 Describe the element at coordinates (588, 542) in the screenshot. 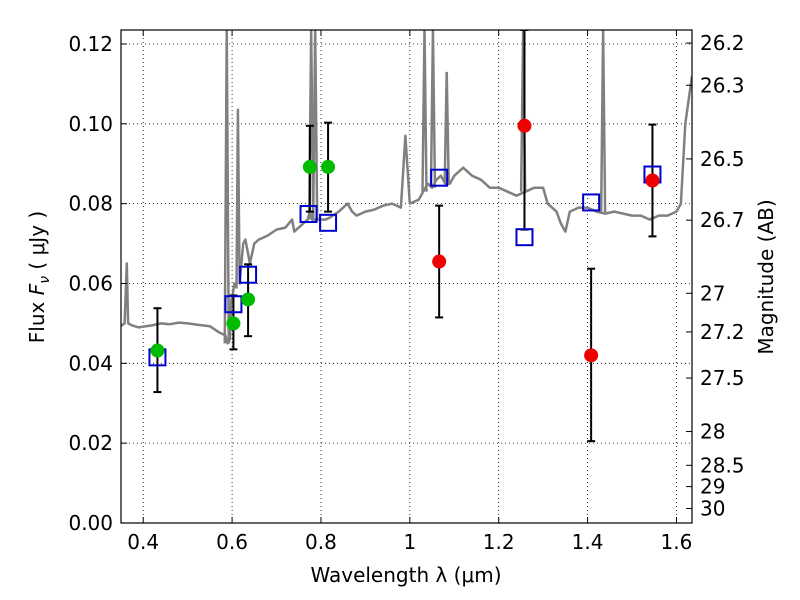

I see `x-tick-label: 1.4` at that location.